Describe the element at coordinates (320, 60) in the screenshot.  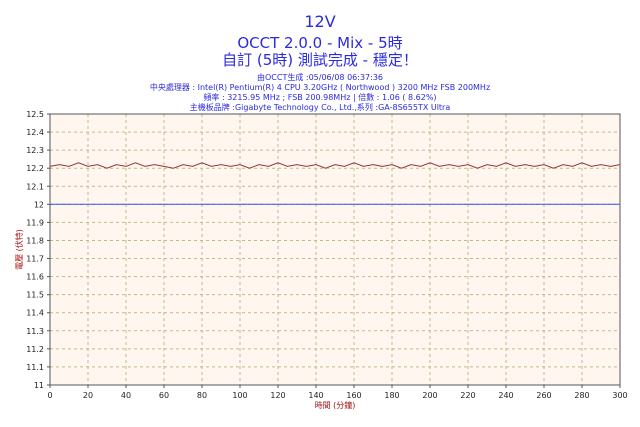
I see `test-status: 自訂 (5時) 測試完成 - 穩定！` at that location.